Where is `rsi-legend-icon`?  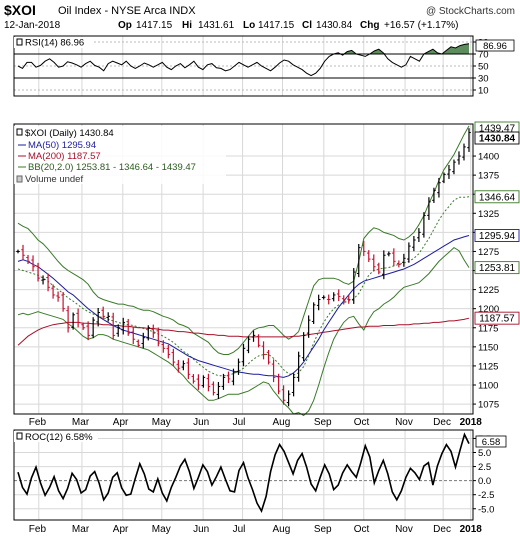
rsi-legend-icon is located at coordinates (19, 42).